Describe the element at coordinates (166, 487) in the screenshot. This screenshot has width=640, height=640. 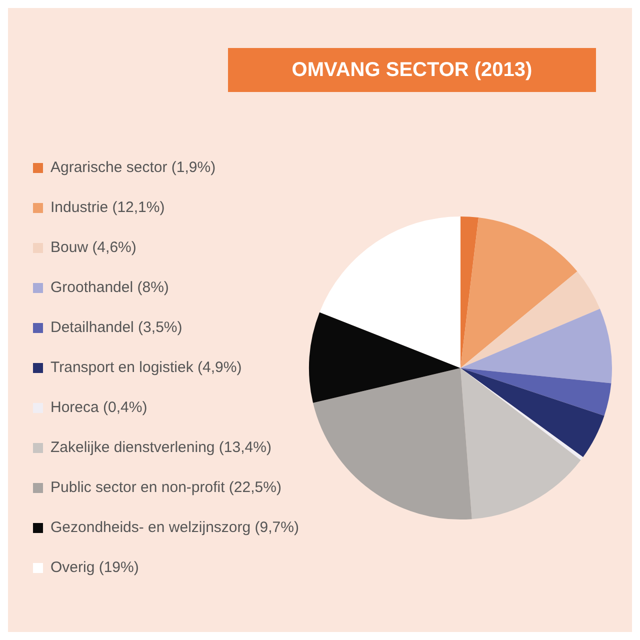
I see `legend-label: Public sector en non-profit (22,5%)` at that location.